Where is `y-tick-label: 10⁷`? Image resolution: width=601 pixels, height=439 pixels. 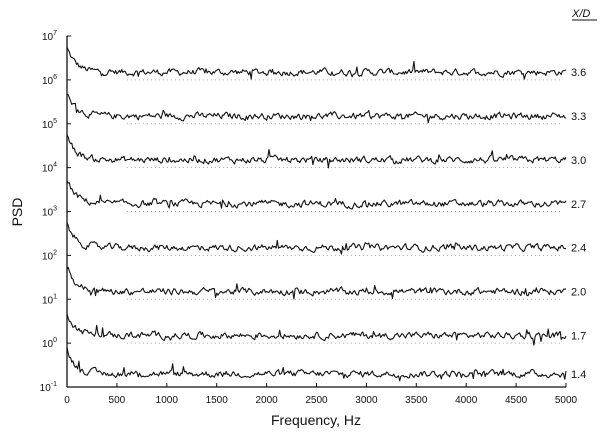 y-tick-label: 10⁷ is located at coordinates (49, 36).